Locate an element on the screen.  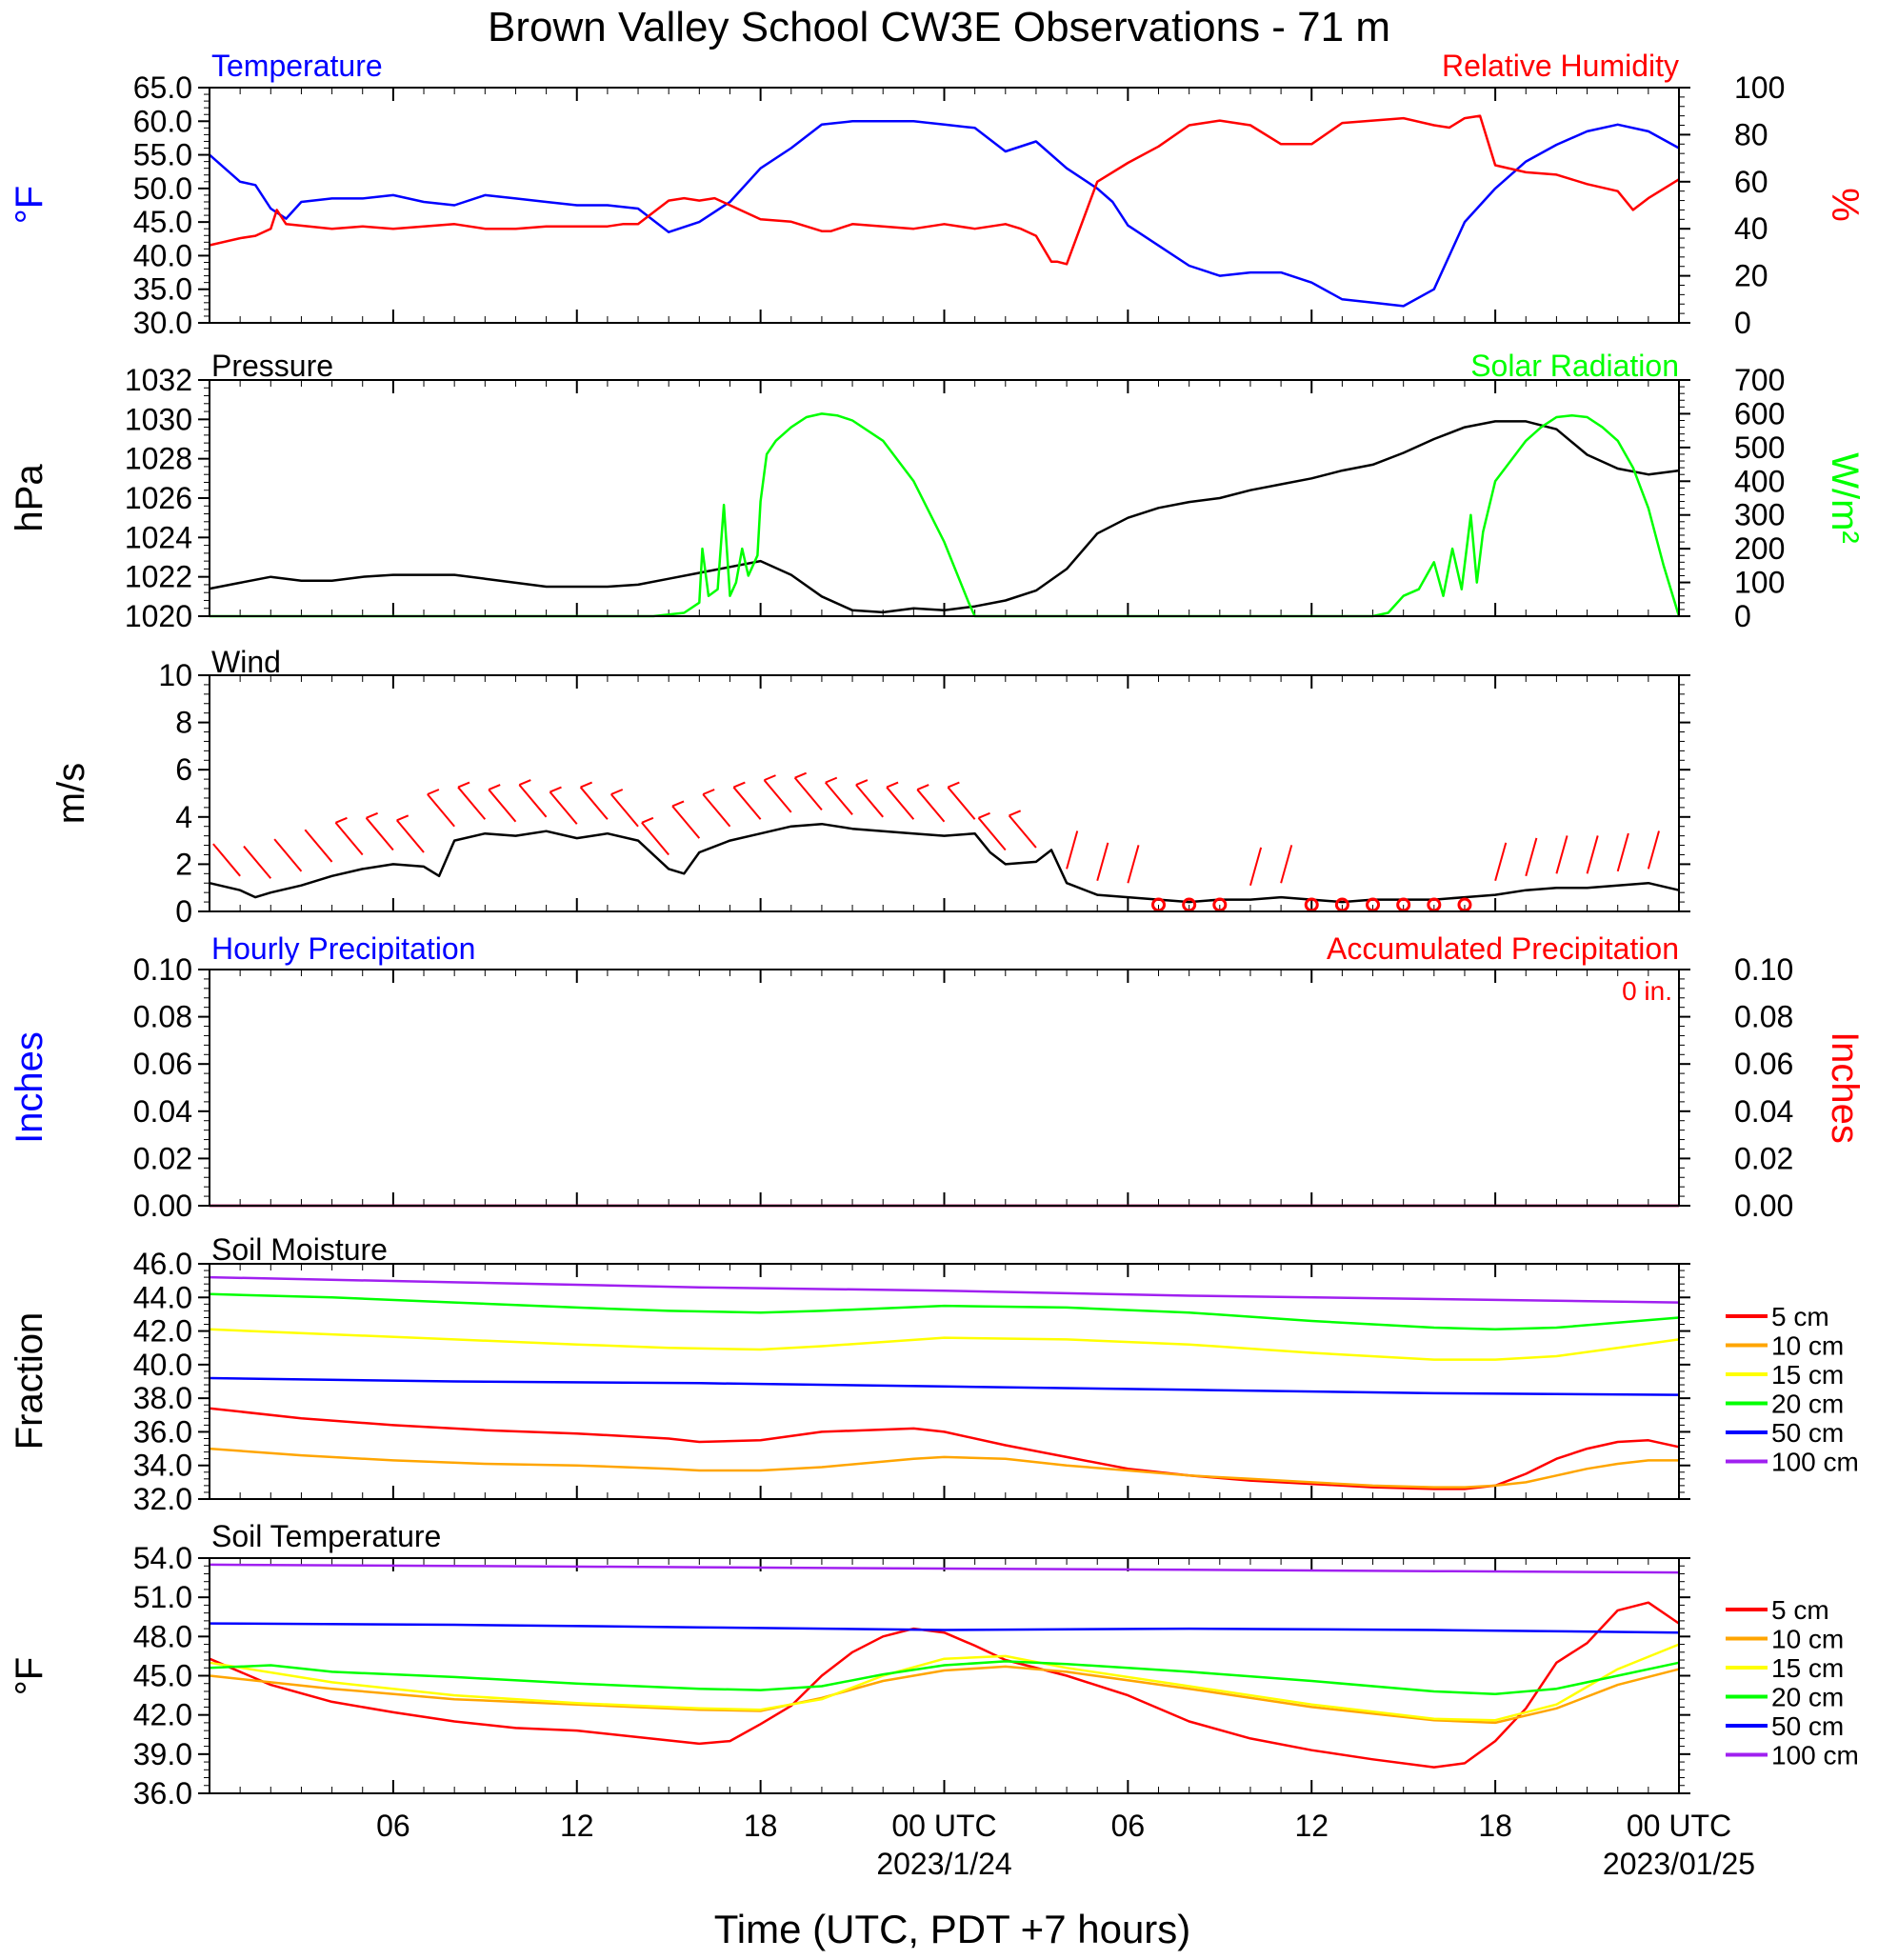
soil-temperature-title: Soil Temperature is located at coordinates (326, 1536).